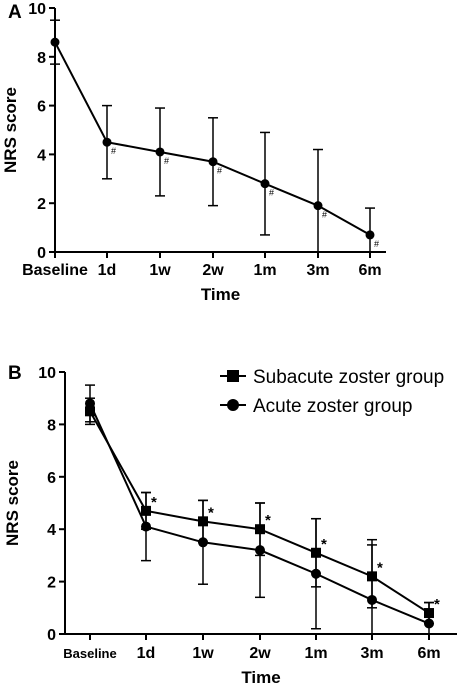  What do you see at coordinates (348, 377) in the screenshot?
I see `legend-label: Subacute zoster group` at bounding box center [348, 377].